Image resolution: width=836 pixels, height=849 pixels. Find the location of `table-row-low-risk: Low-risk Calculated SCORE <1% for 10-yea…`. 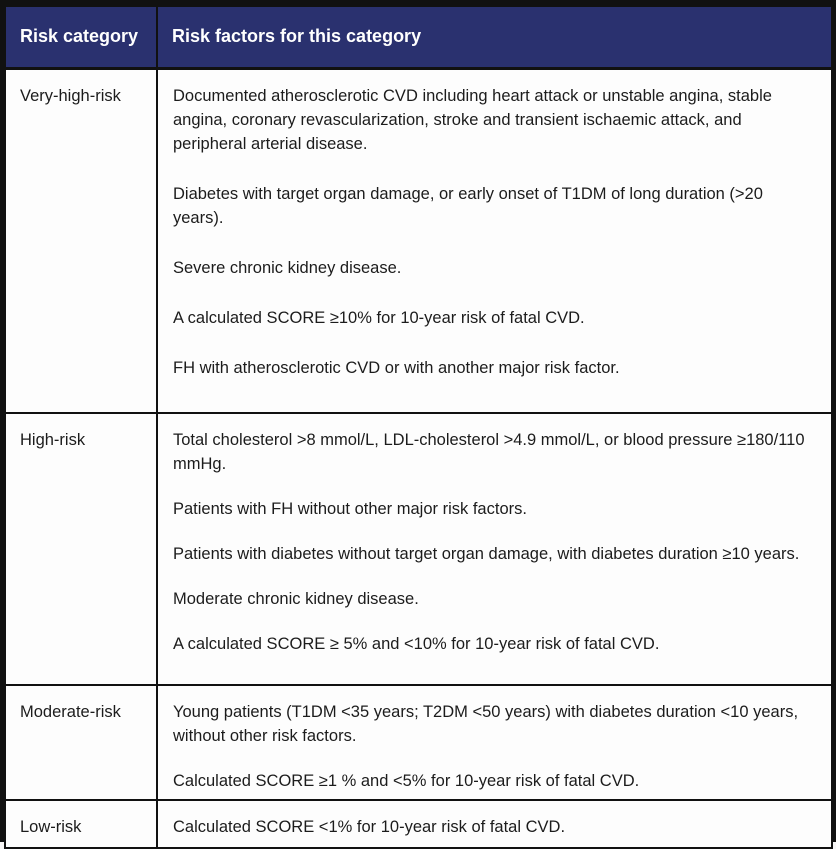

table-row-low-risk: Low-risk Calculated SCORE <1% for 10-yea… is located at coordinates (418, 823).